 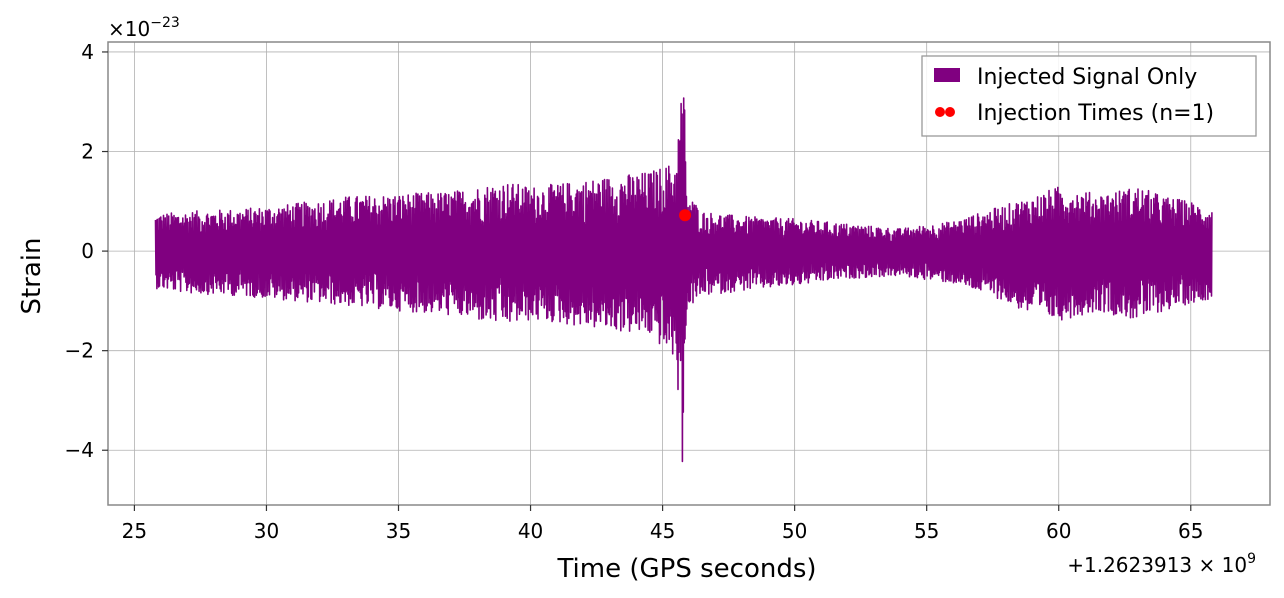 What do you see at coordinates (1058, 531) in the screenshot?
I see `x-tick-label: 60` at bounding box center [1058, 531].